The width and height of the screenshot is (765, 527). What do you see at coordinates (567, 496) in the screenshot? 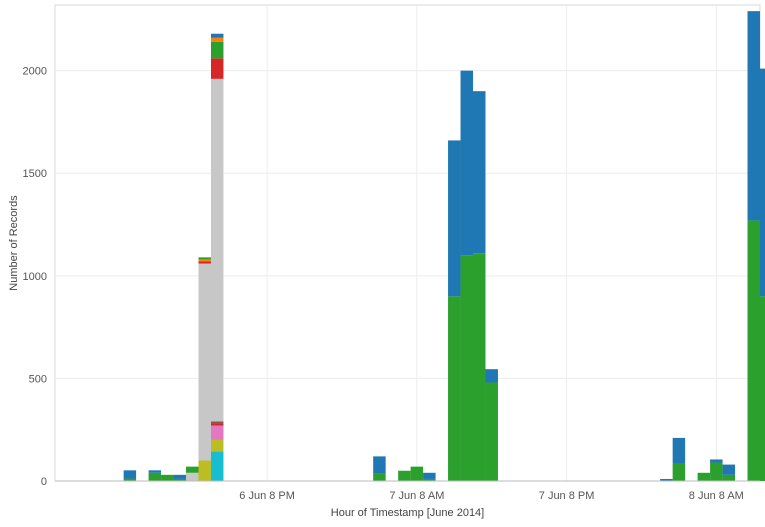
I see `x-tick-label: 7 Jun 8 PM` at bounding box center [567, 496].